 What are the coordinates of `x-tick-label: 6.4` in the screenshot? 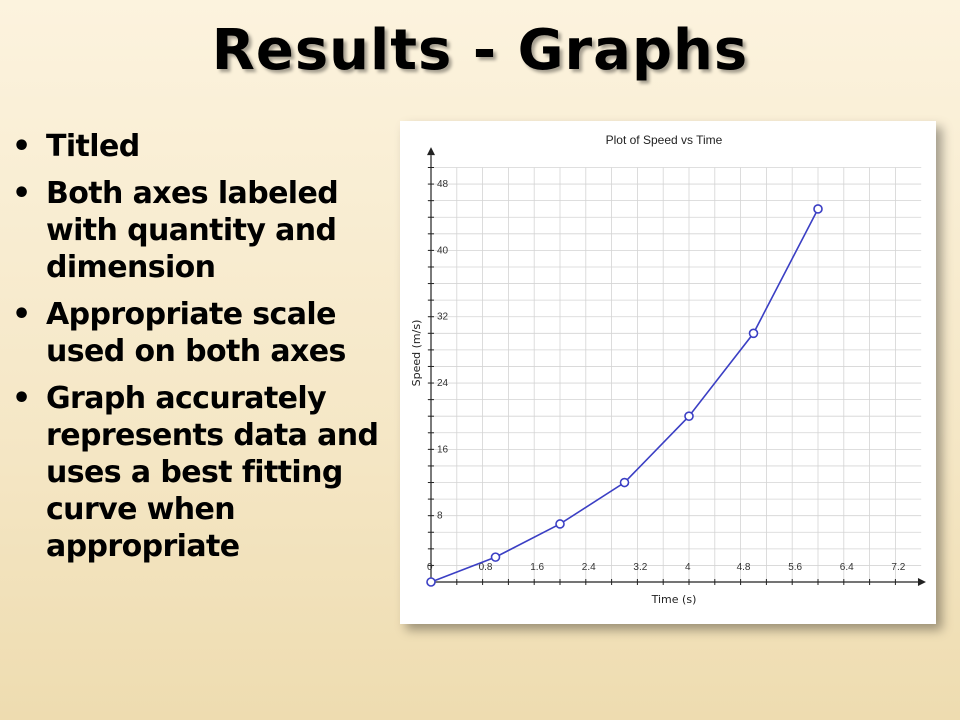 It's located at (847, 567).